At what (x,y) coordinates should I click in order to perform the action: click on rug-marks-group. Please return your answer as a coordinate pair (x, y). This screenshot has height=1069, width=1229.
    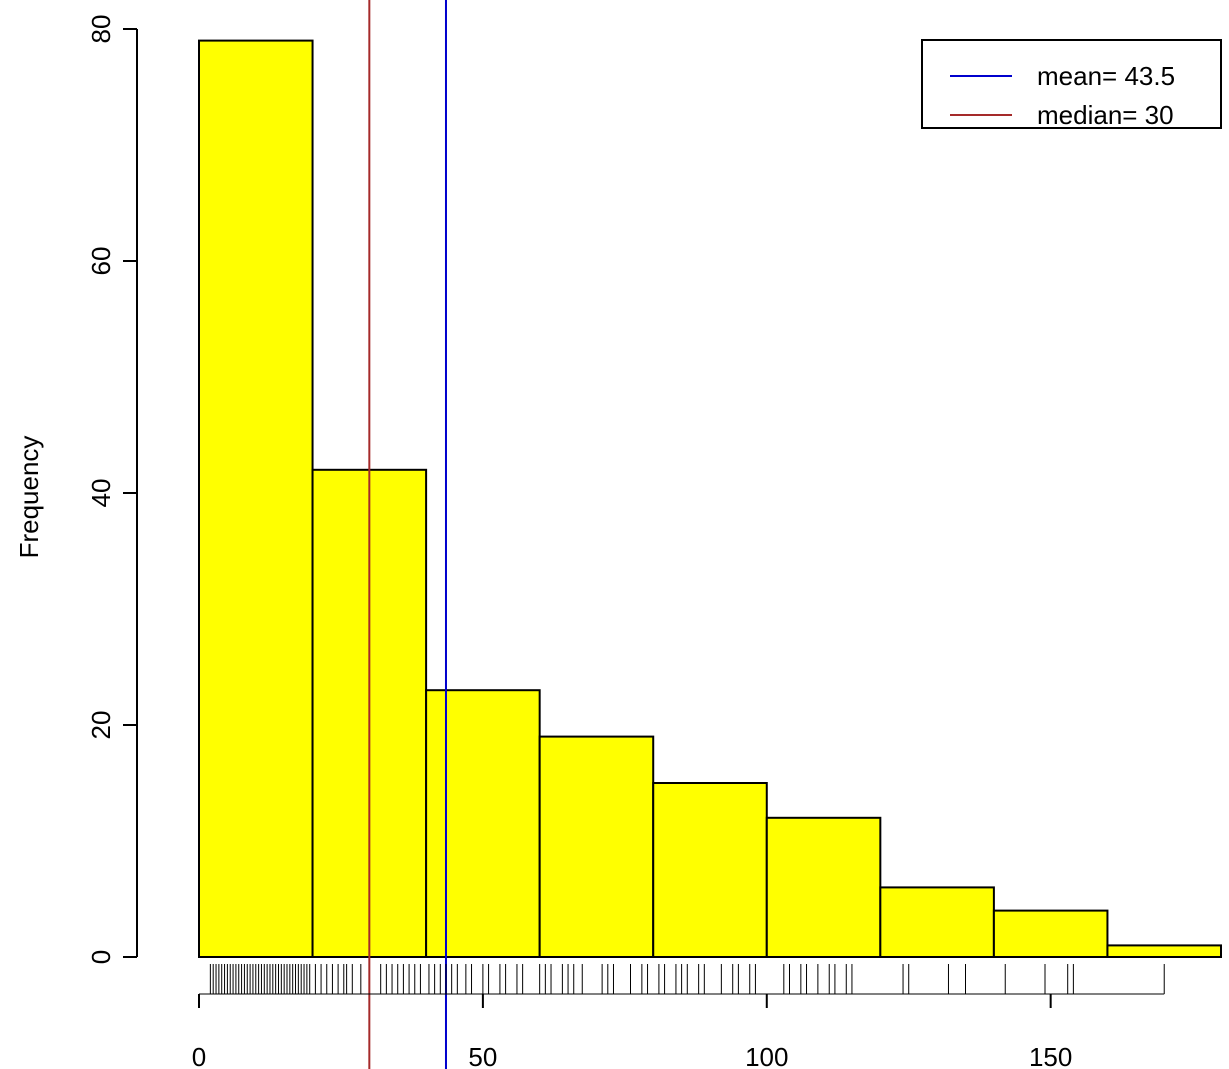
    Looking at the image, I should click on (687, 979).